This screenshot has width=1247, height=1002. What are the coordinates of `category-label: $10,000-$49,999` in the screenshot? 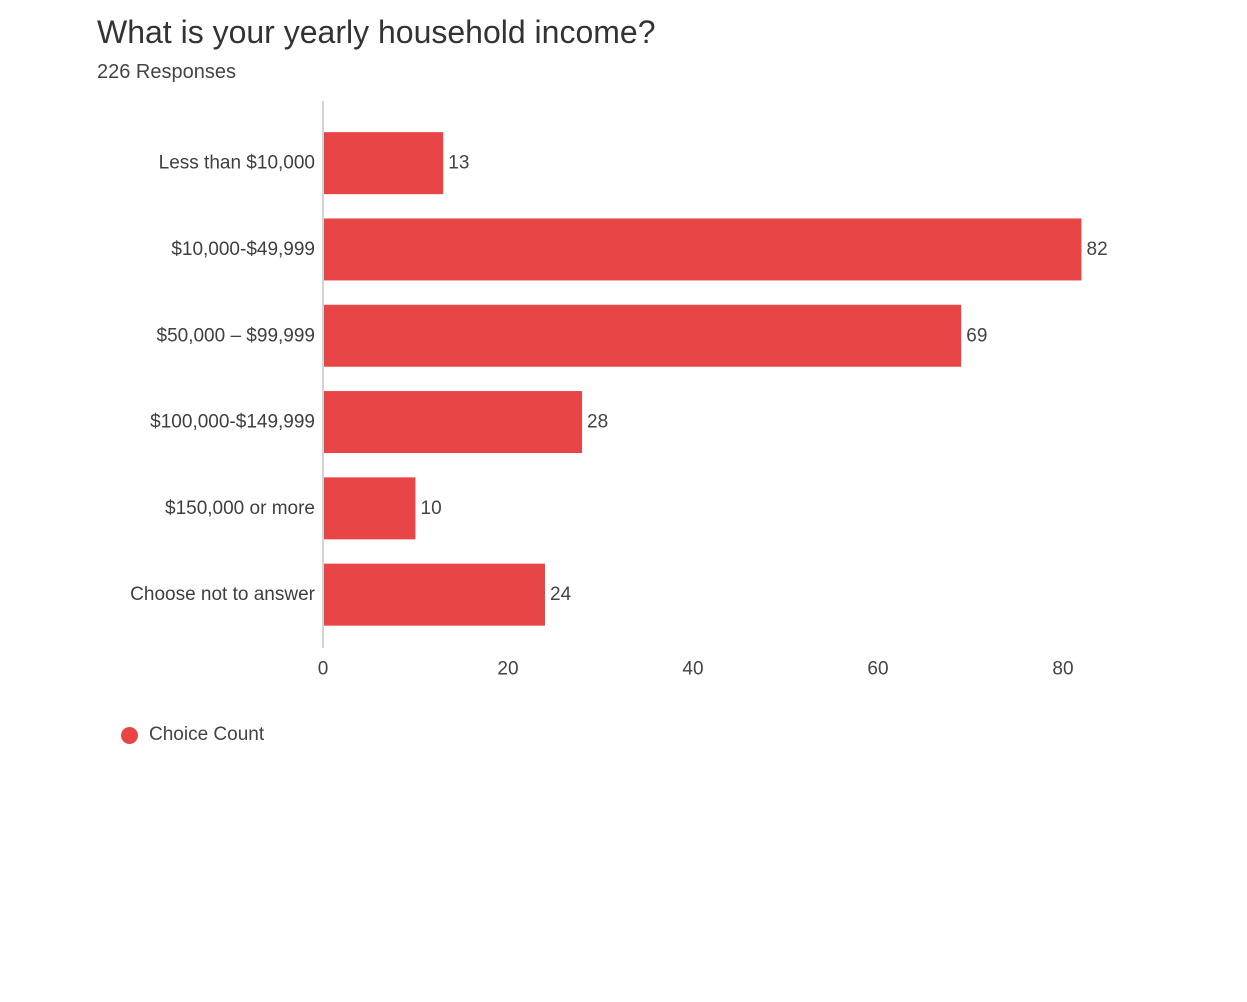 It's located at (243, 249).